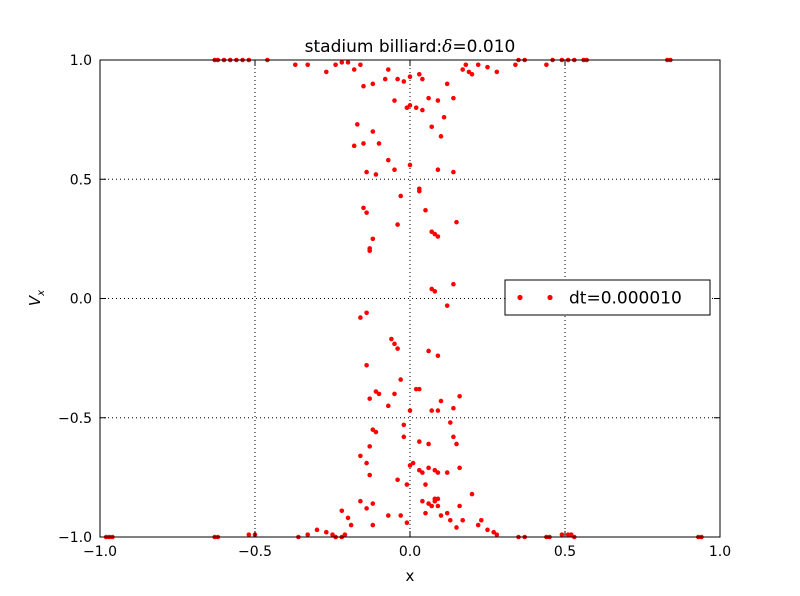  What do you see at coordinates (565, 552) in the screenshot?
I see `x-tick-label: 0.5` at bounding box center [565, 552].